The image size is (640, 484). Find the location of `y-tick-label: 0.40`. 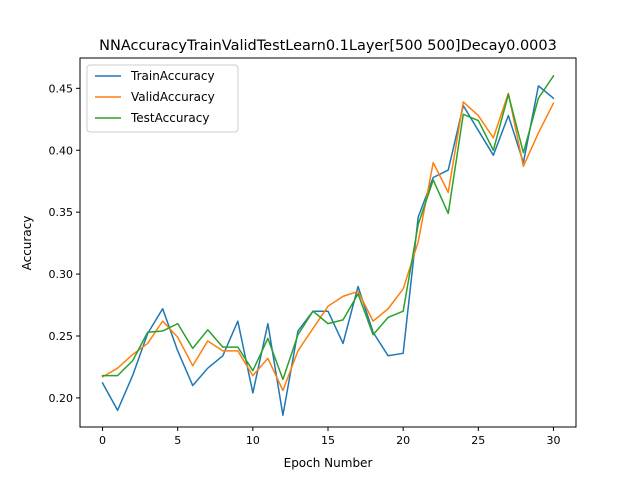

y-tick-label: 0.40 is located at coordinates (61, 150).